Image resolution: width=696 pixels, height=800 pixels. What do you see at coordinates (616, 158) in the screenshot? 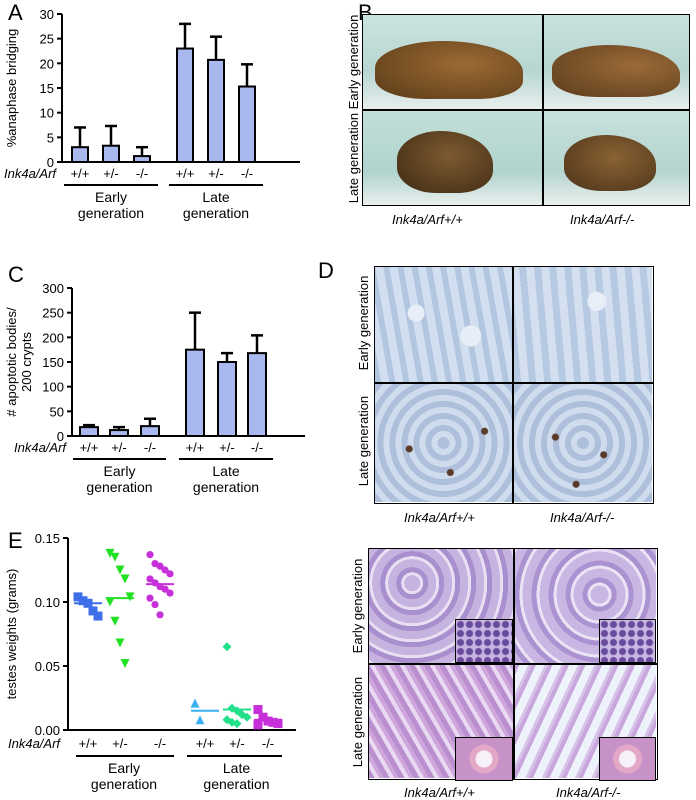
I see `mouse-photo-late-ko` at bounding box center [616, 158].